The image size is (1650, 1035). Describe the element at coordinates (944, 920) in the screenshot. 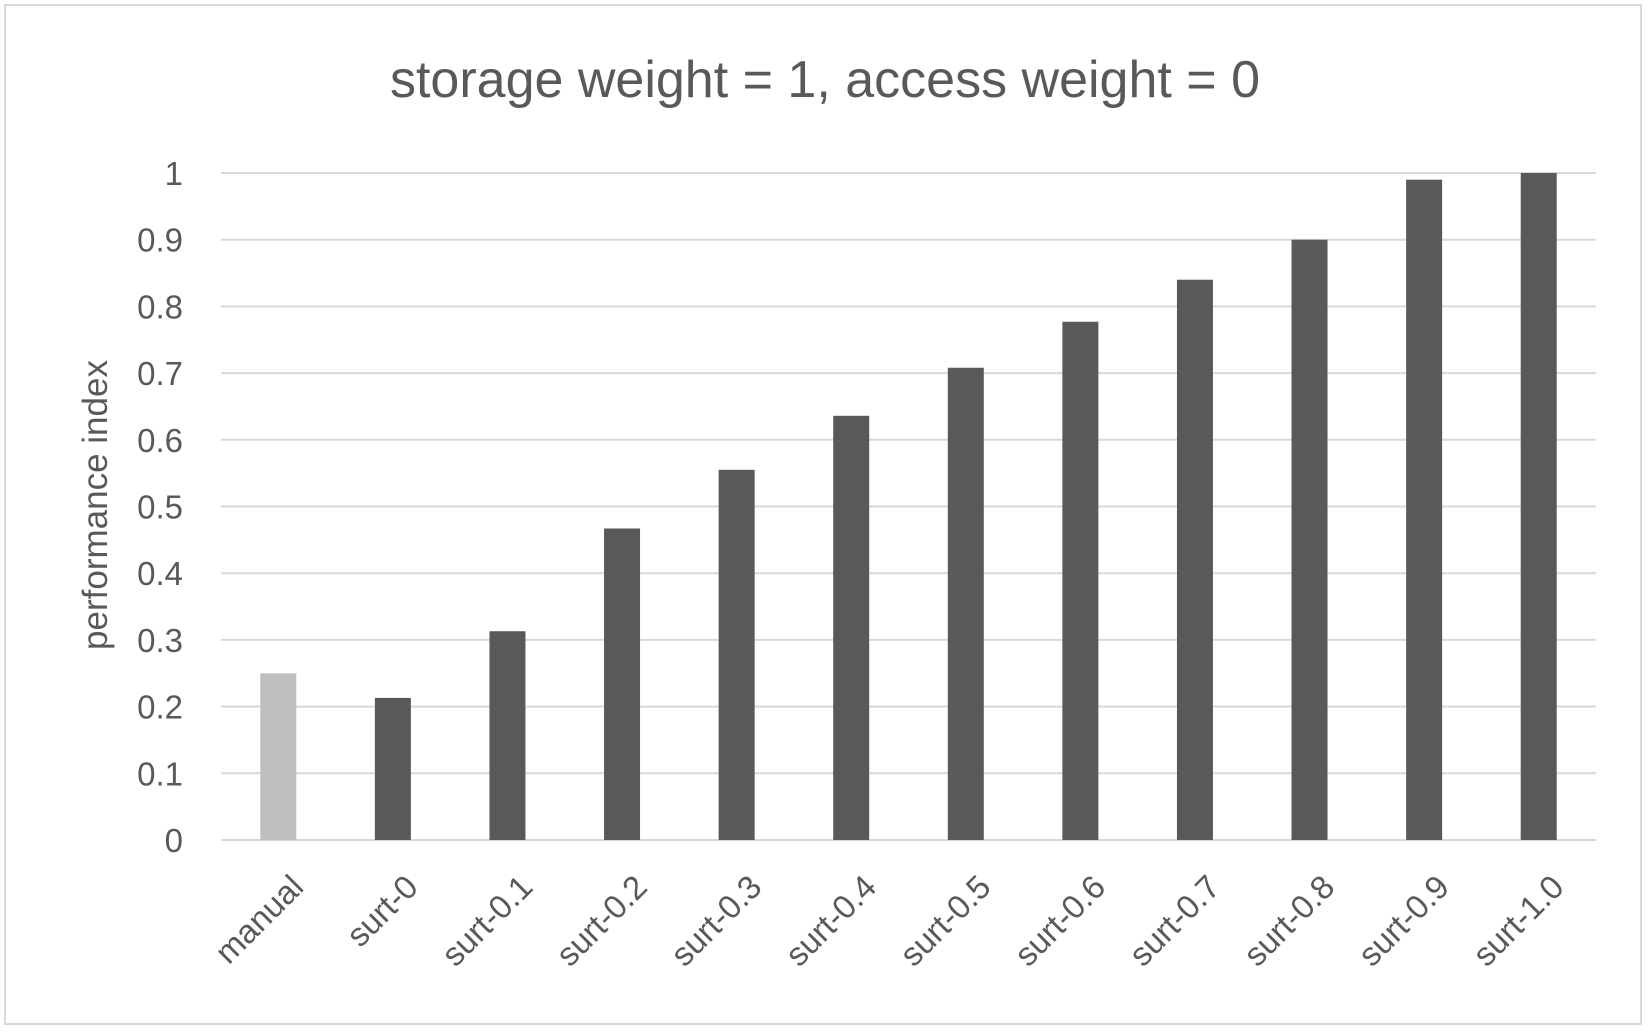

I see `x-tick-label: surt-0.5` at that location.